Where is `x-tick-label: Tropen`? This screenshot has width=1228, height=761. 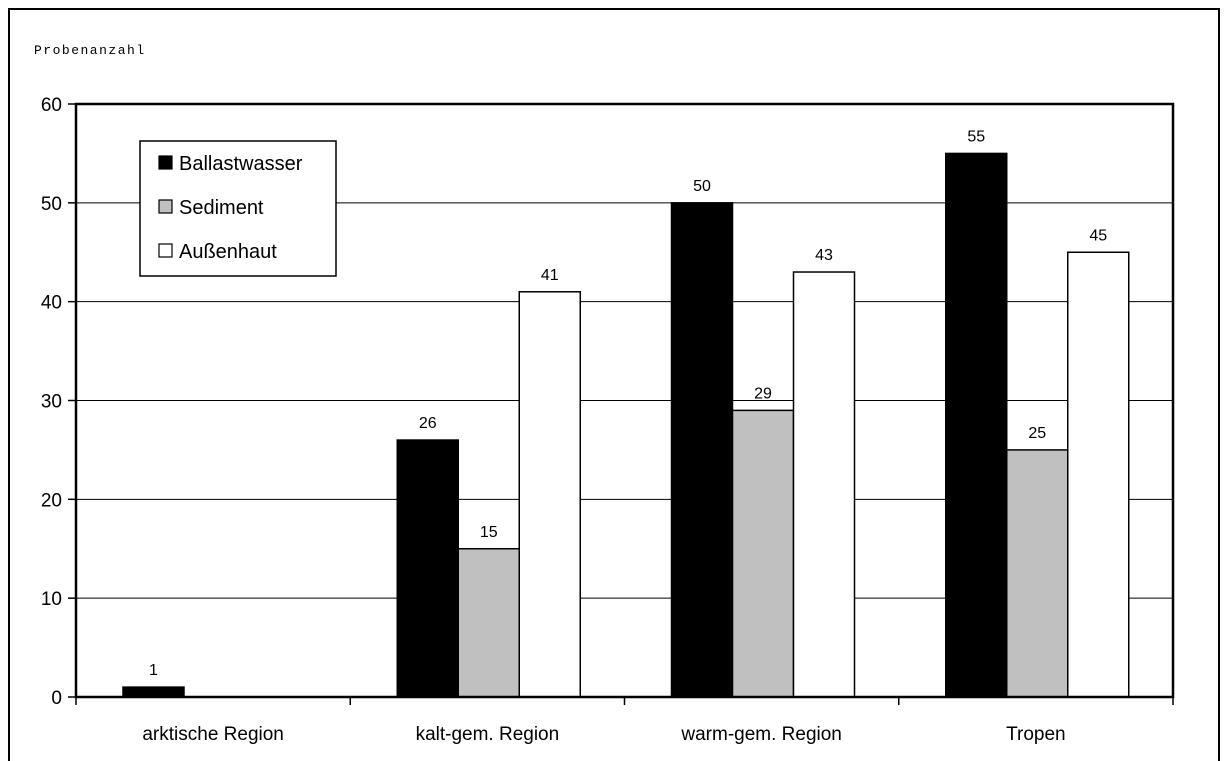 x-tick-label: Tropen is located at coordinates (1036, 734).